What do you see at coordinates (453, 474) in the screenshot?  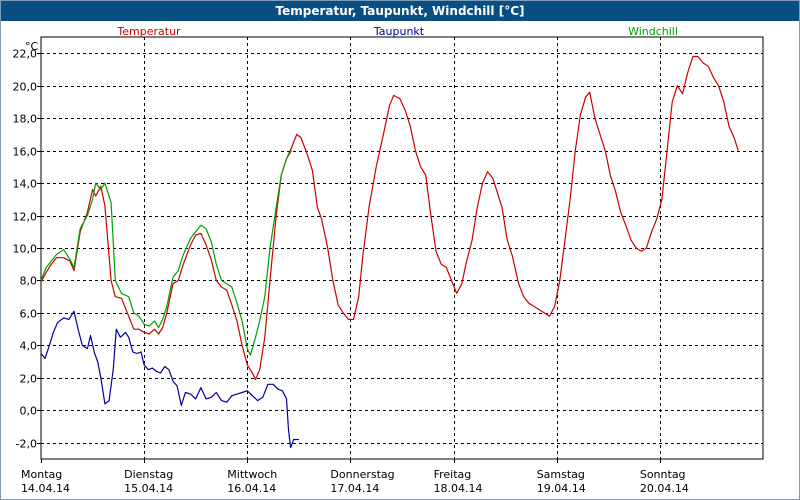 I see `x-tick-label-weekday: Freitag` at bounding box center [453, 474].